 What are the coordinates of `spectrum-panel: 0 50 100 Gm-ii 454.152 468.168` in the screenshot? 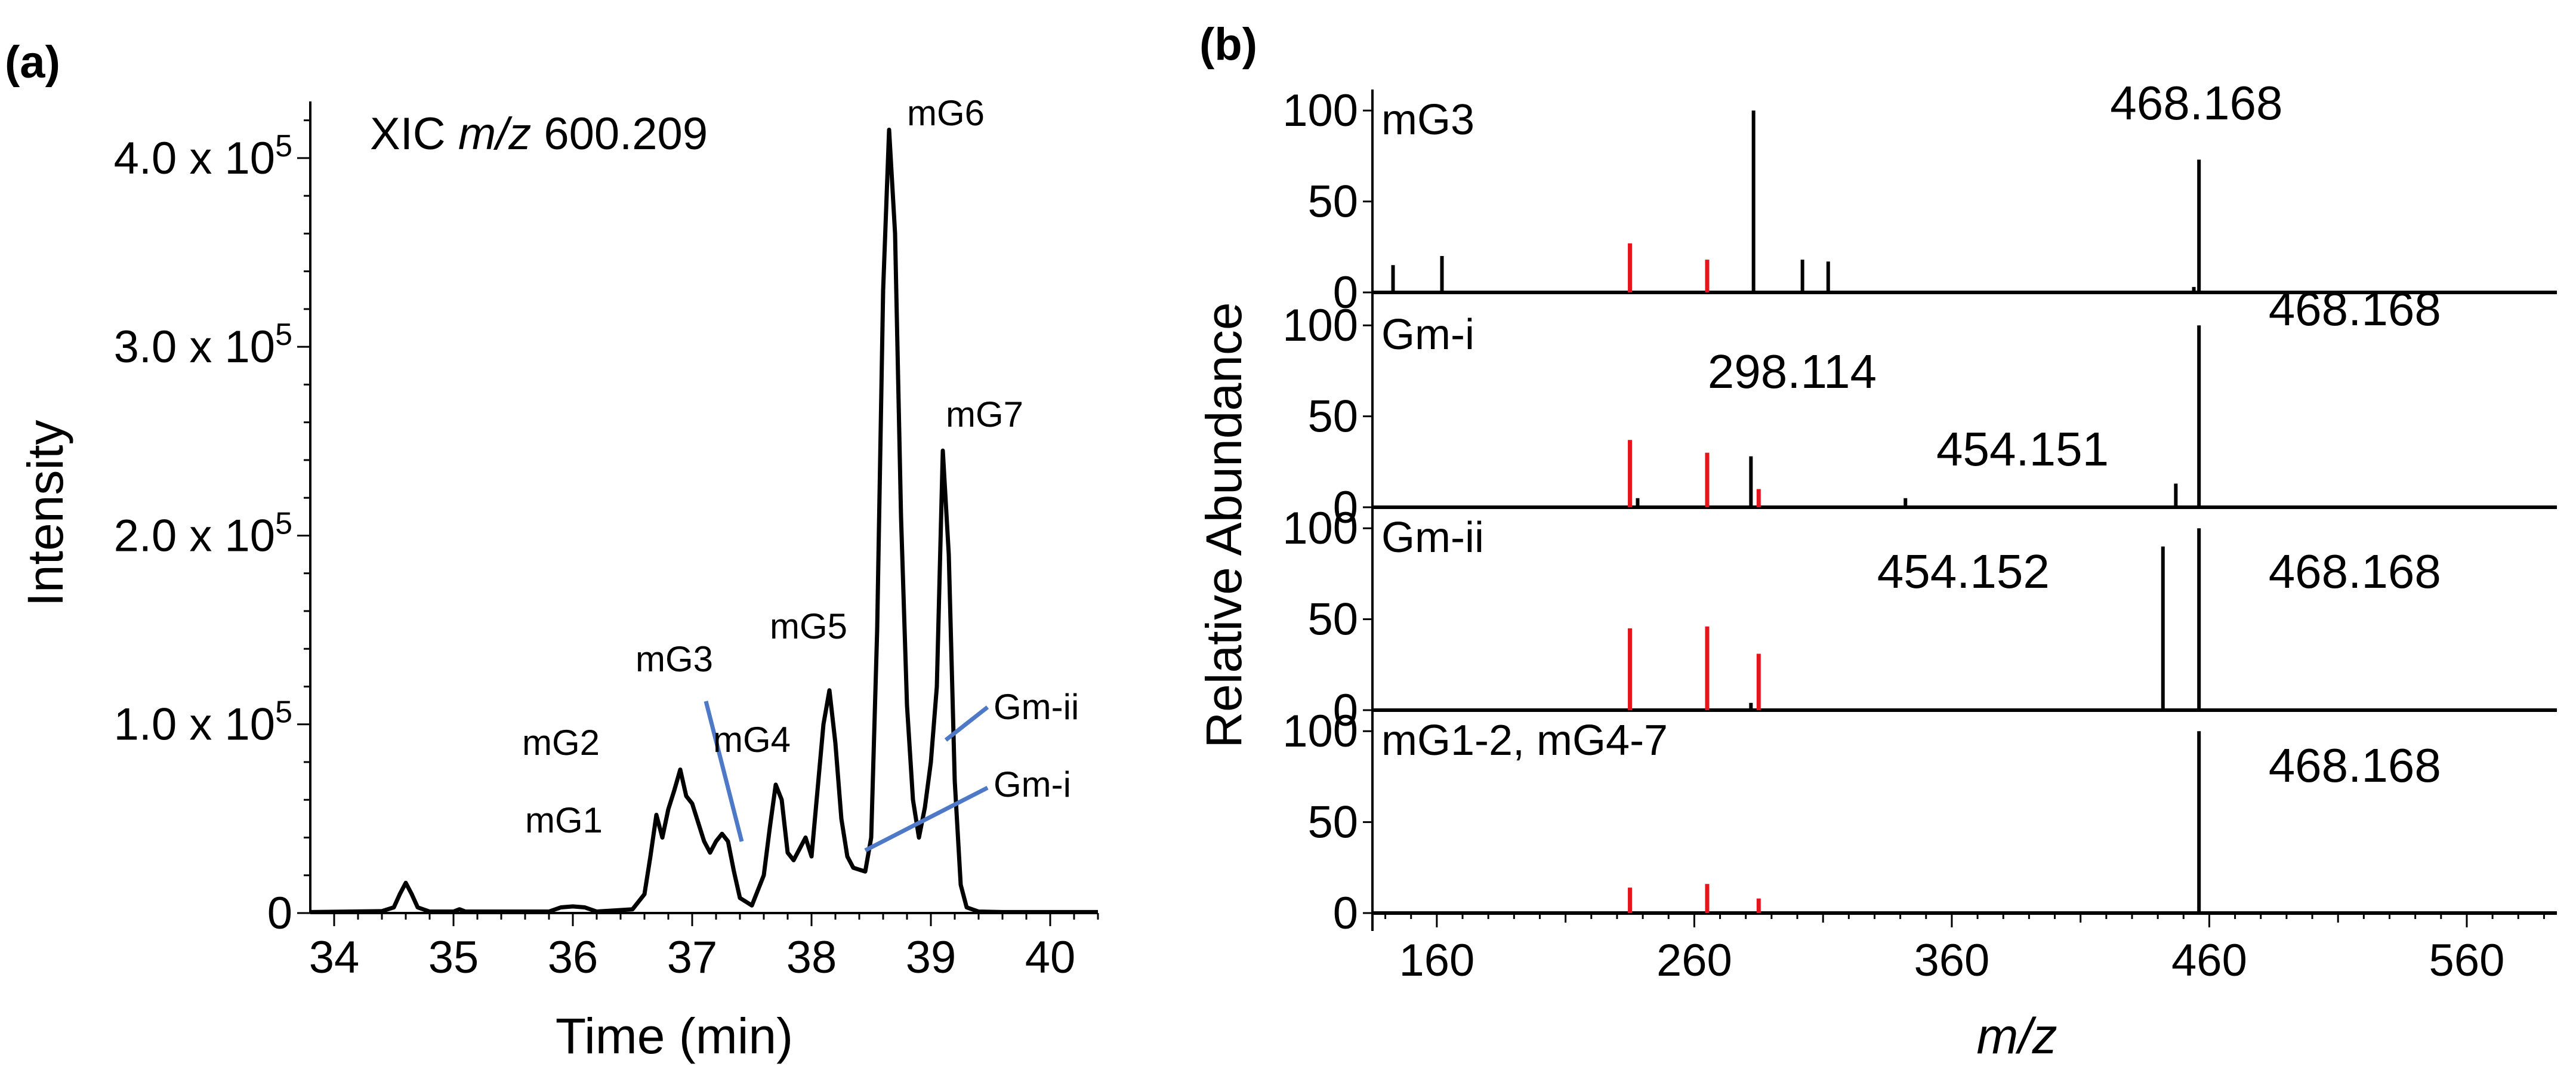 It's located at (1919, 619).